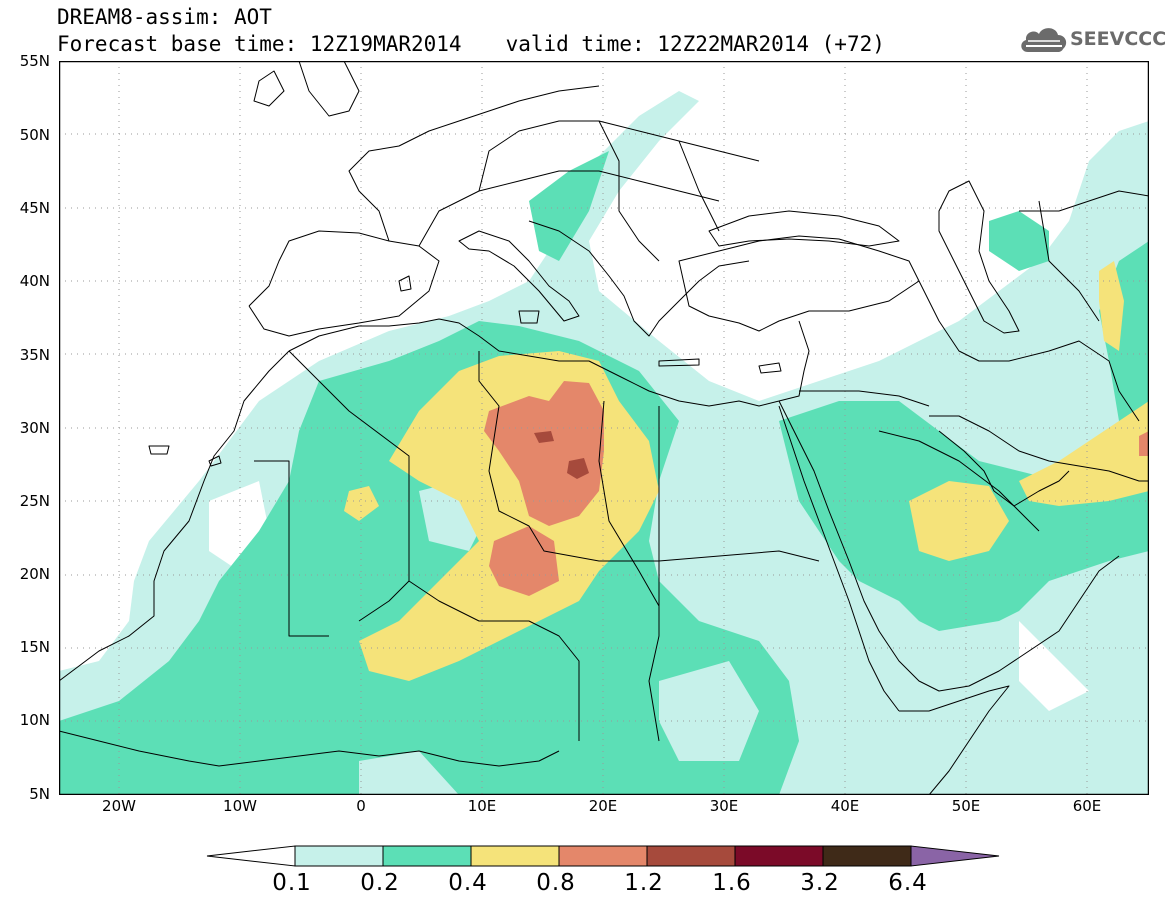 The height and width of the screenshot is (905, 1165). I want to click on lon-label: 40E, so click(845, 806).